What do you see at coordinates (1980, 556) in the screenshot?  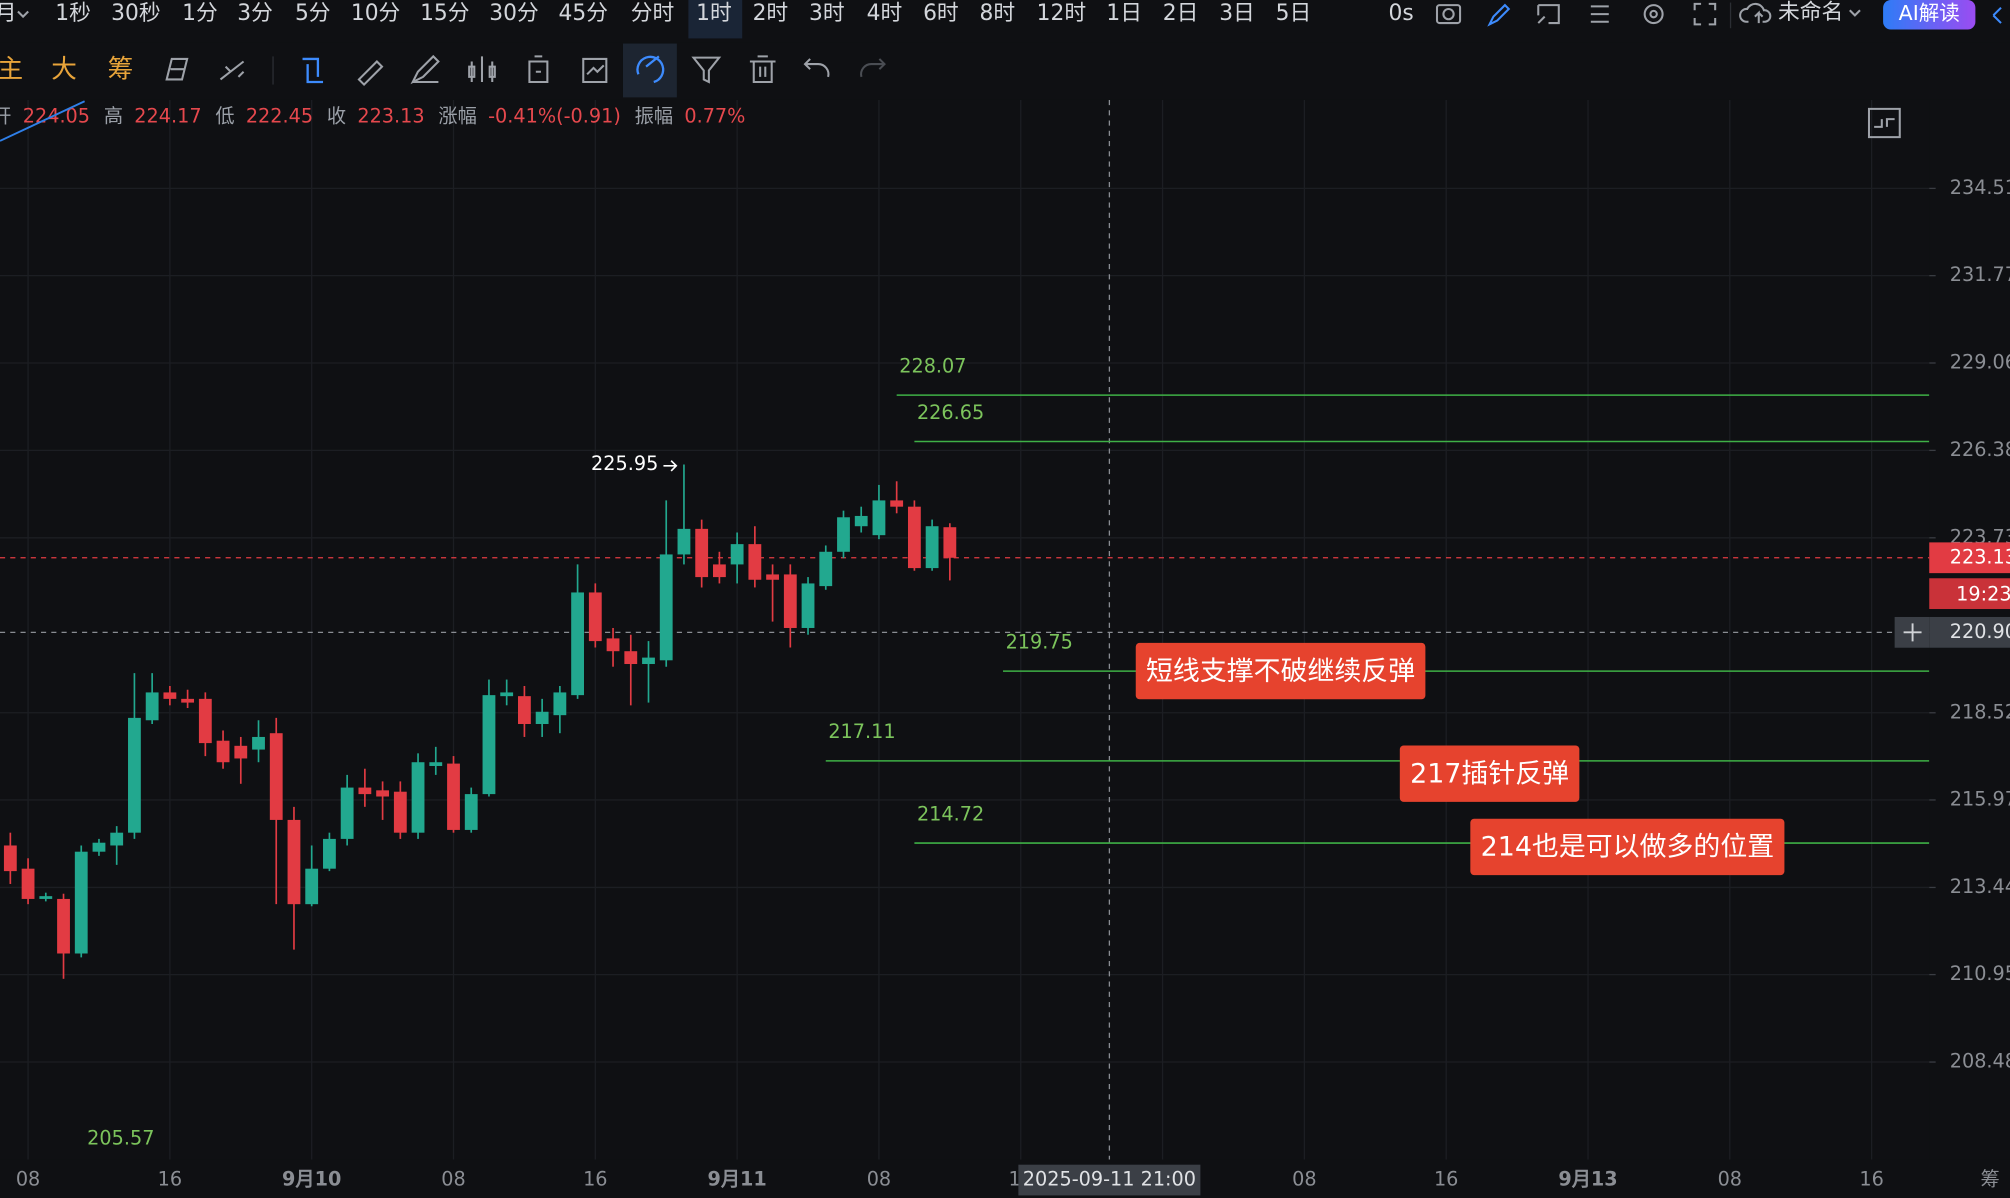 I see `last-price-label: 223.13` at bounding box center [1980, 556].